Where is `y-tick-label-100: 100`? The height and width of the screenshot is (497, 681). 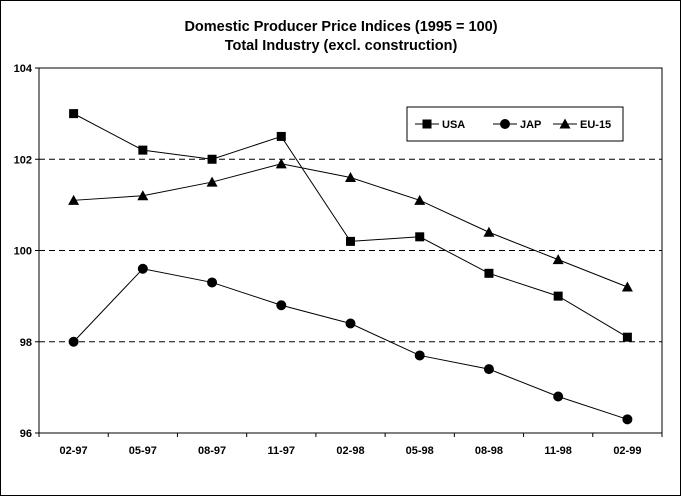
y-tick-label-100: 100 is located at coordinates (23, 252).